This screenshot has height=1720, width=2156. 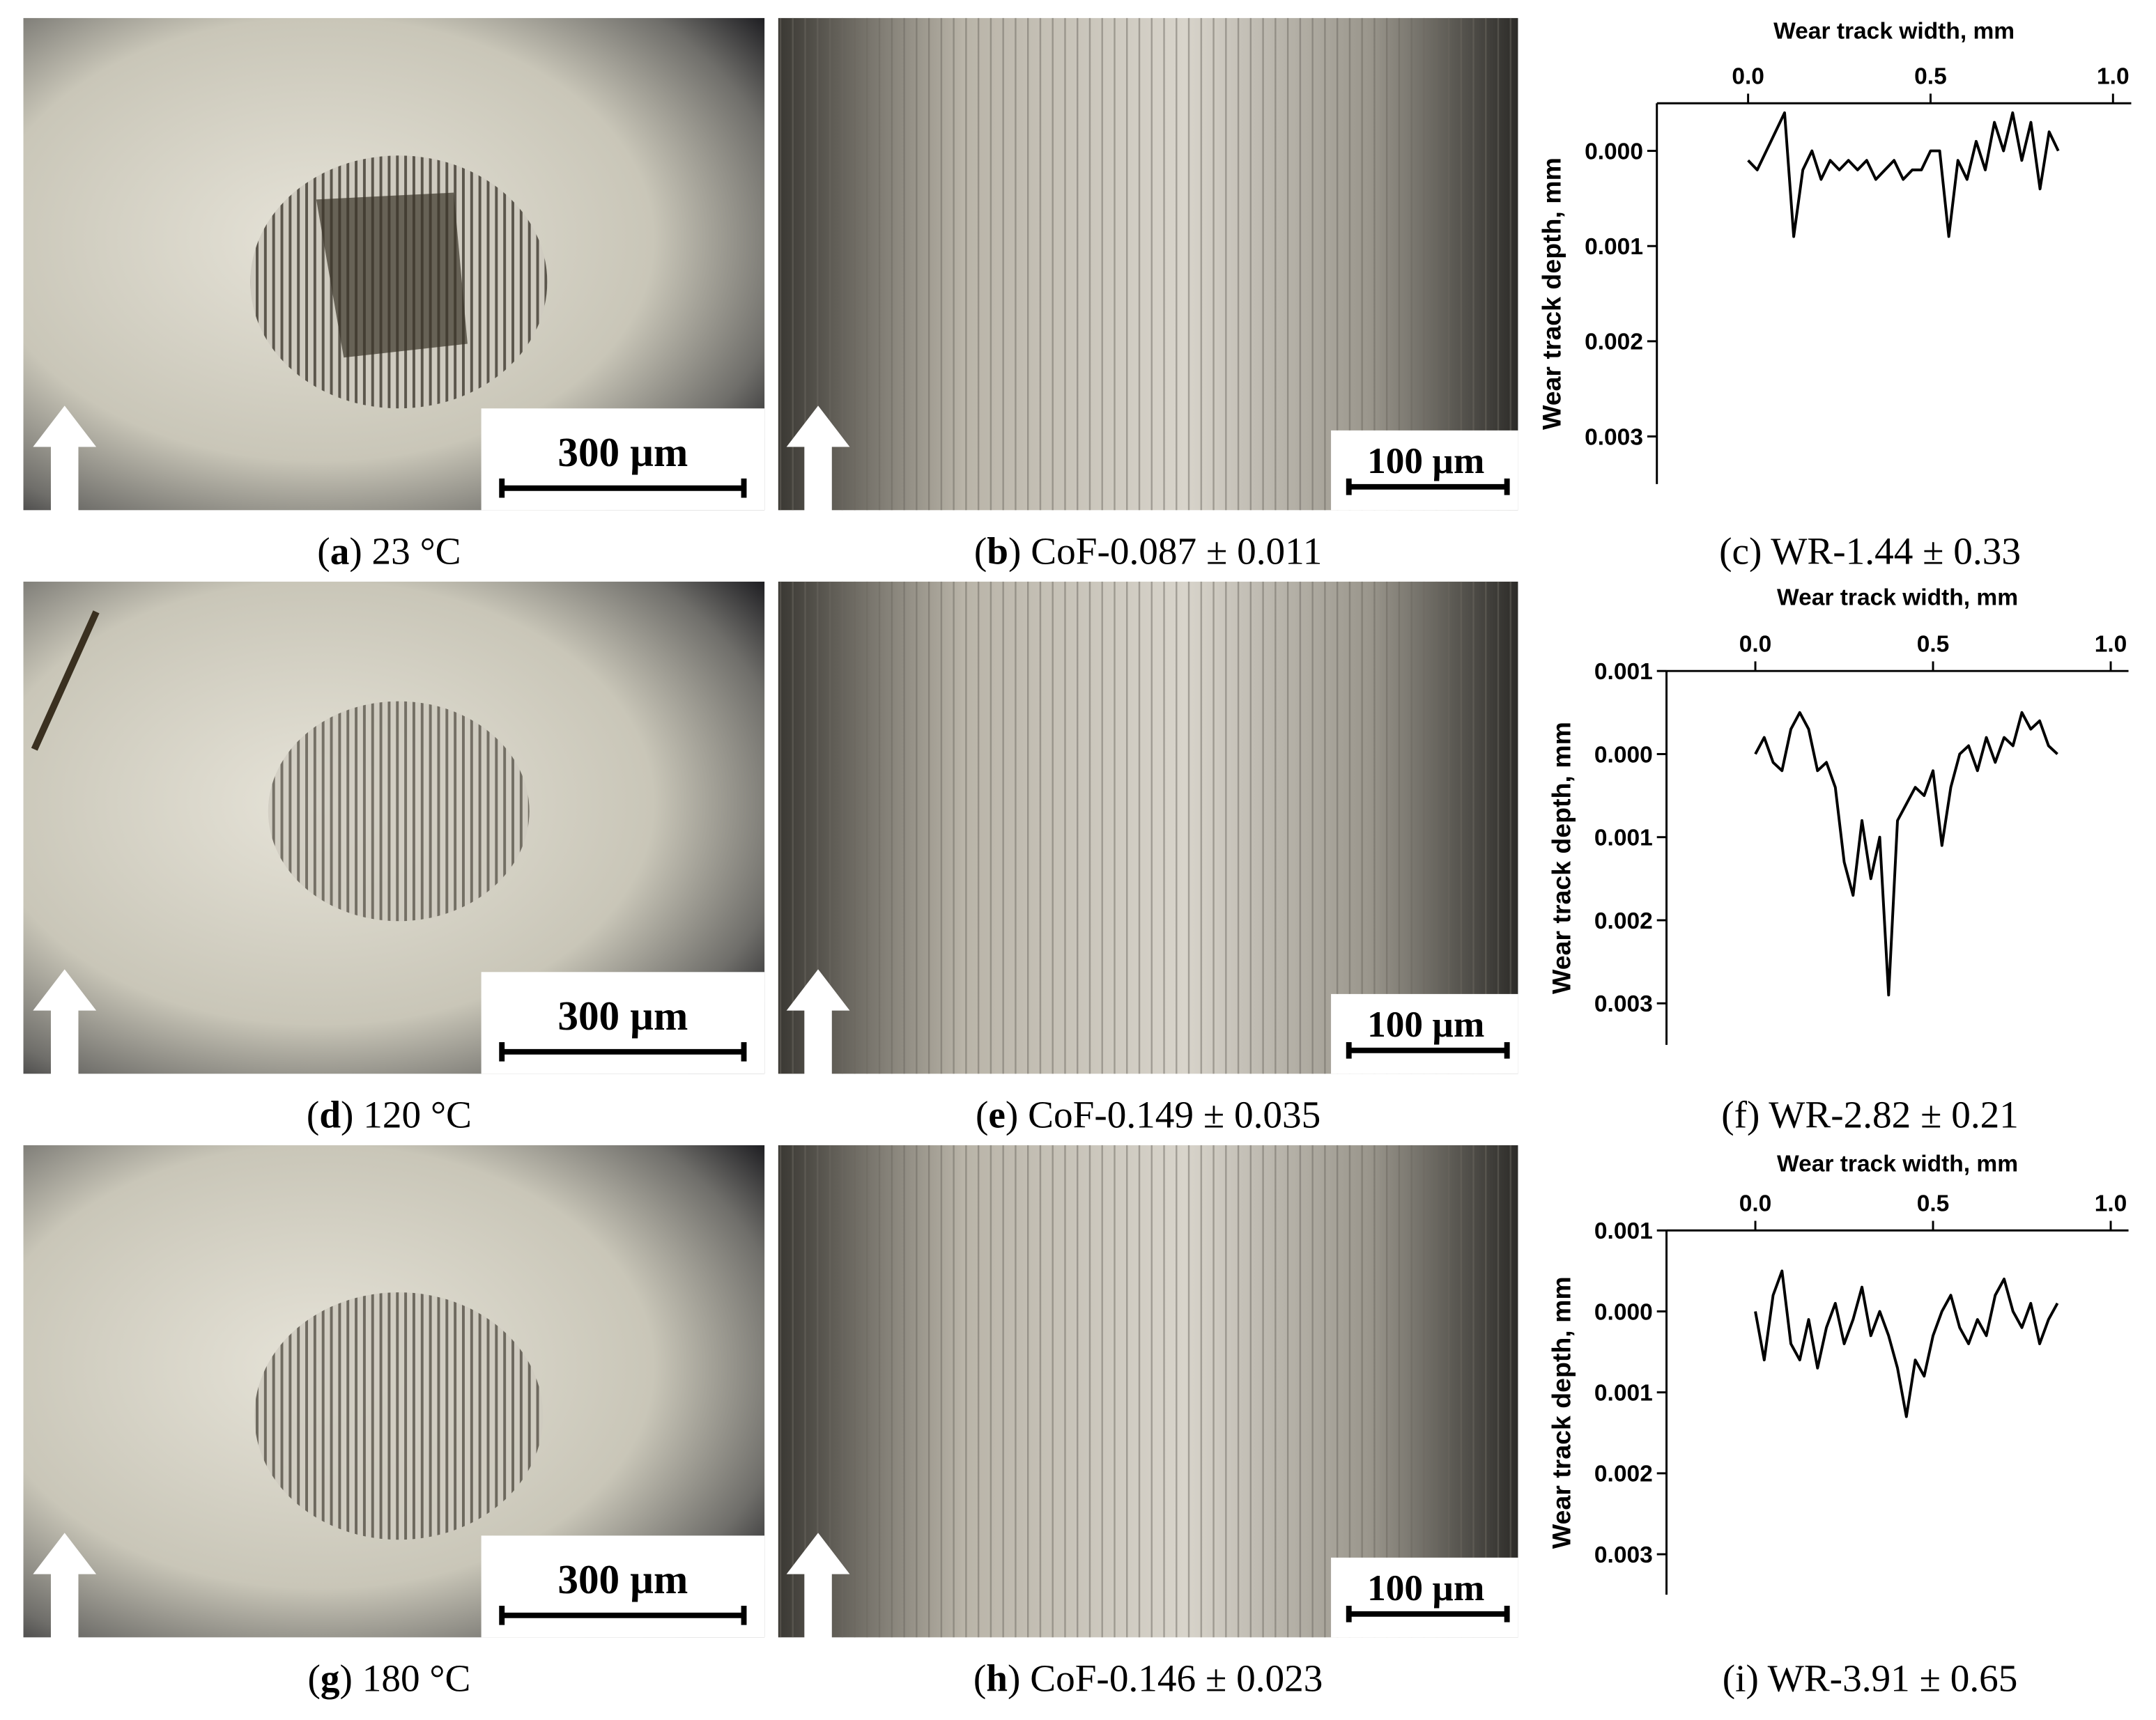 What do you see at coordinates (394, 264) in the screenshot?
I see `micrograph-a` at bounding box center [394, 264].